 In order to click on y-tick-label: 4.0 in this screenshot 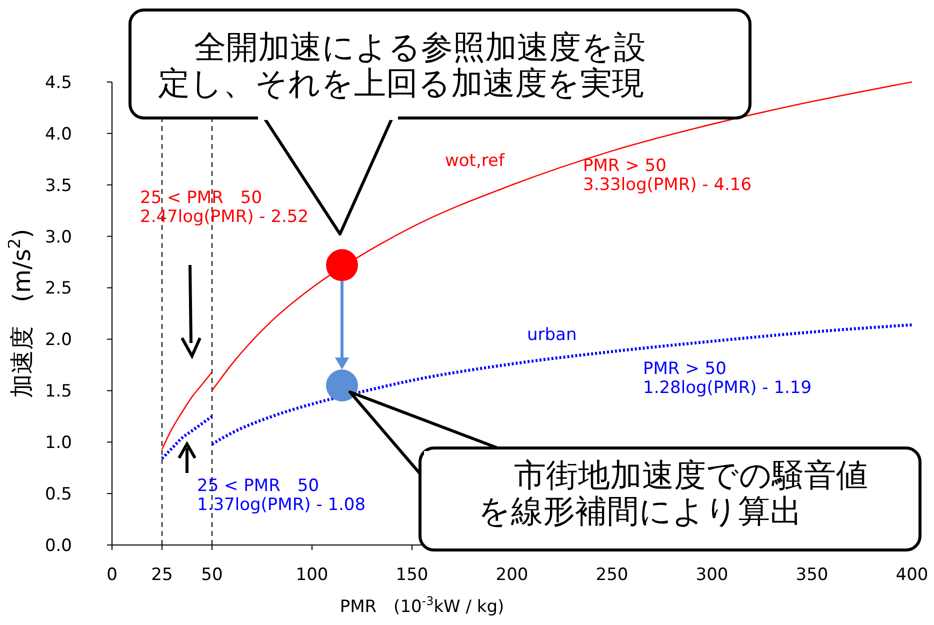, I will do `click(58, 134)`.